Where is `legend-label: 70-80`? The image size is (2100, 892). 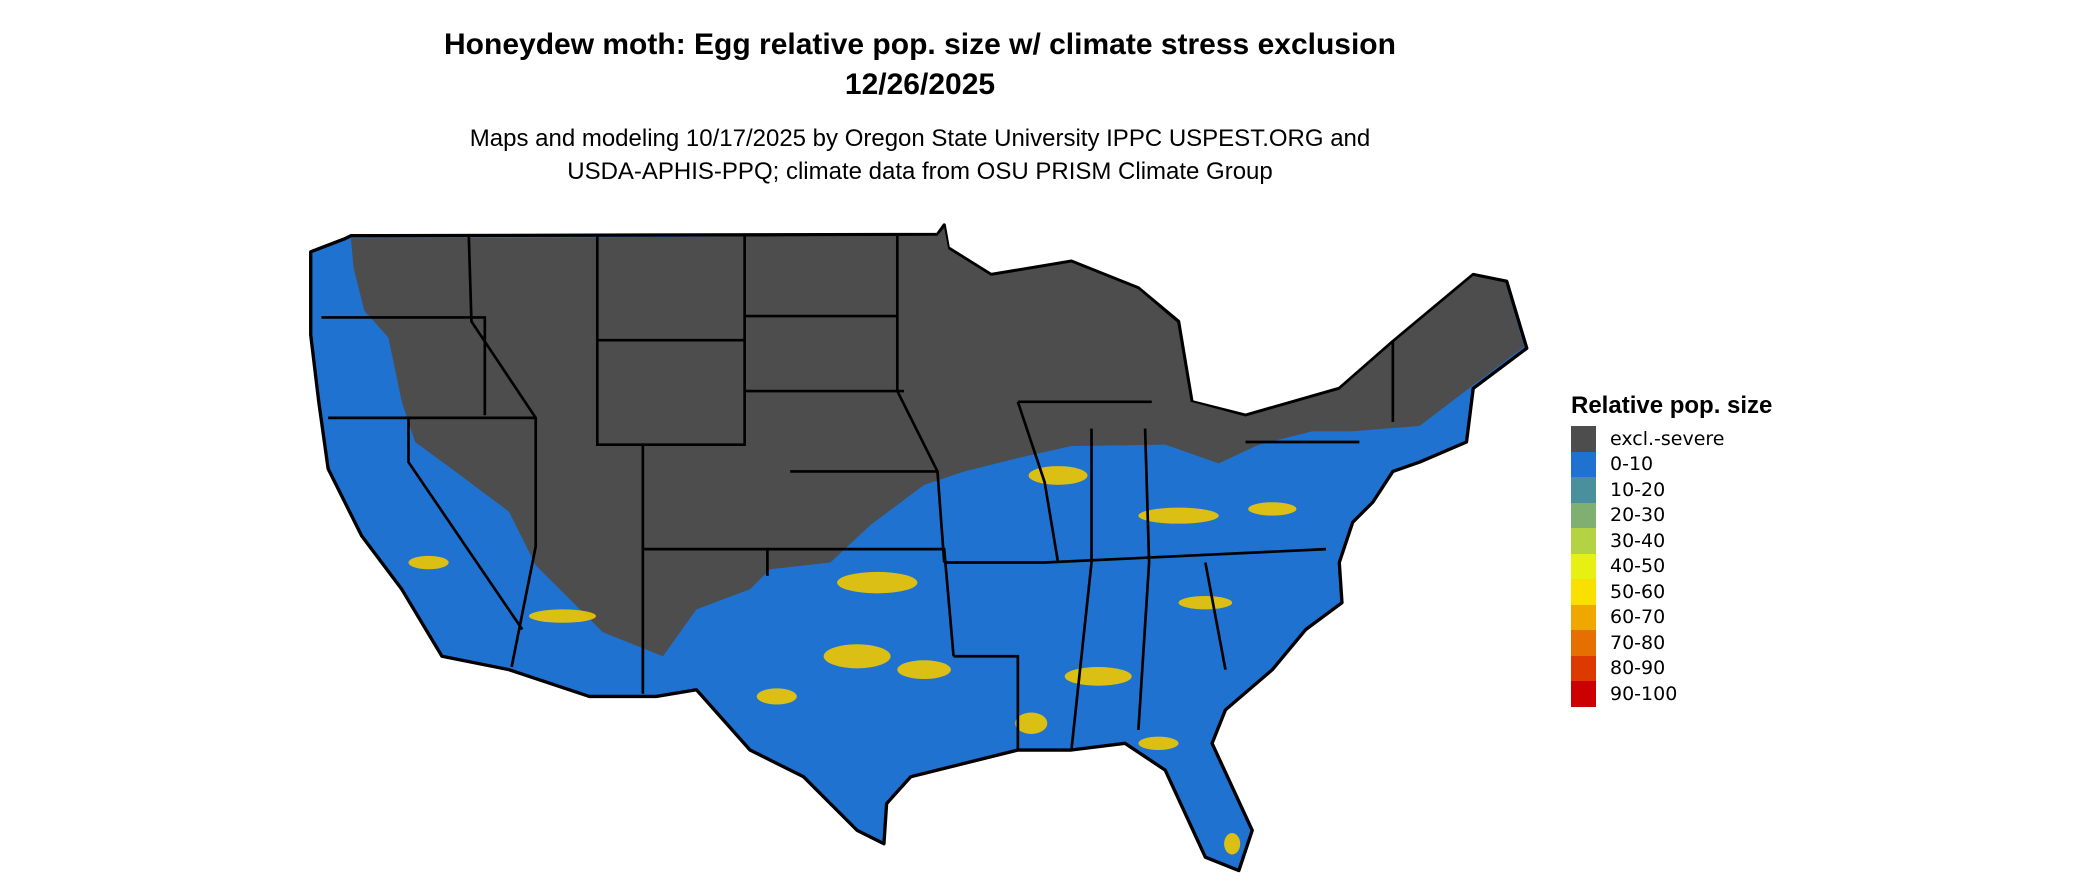 legend-label: 70-80 is located at coordinates (1638, 642).